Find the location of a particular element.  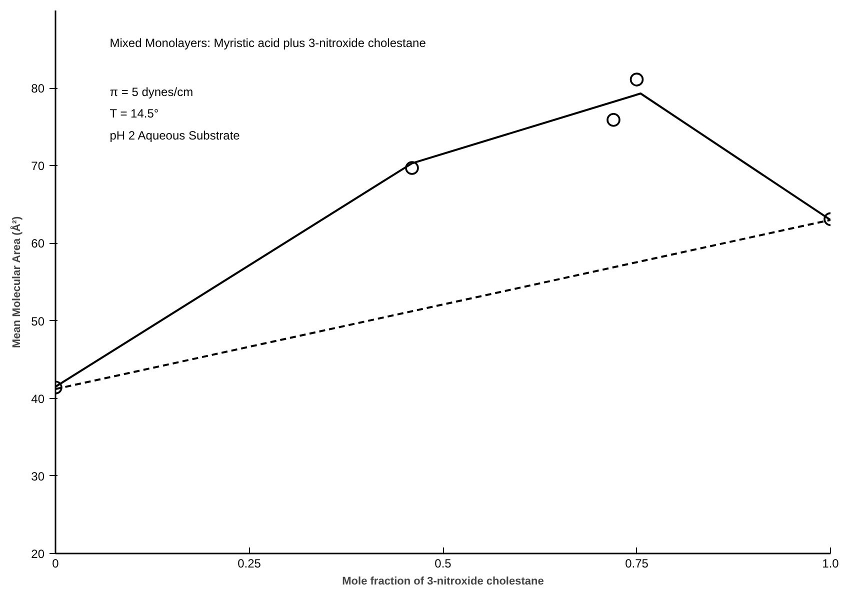

y-tick-label: 40 is located at coordinates (38, 399).